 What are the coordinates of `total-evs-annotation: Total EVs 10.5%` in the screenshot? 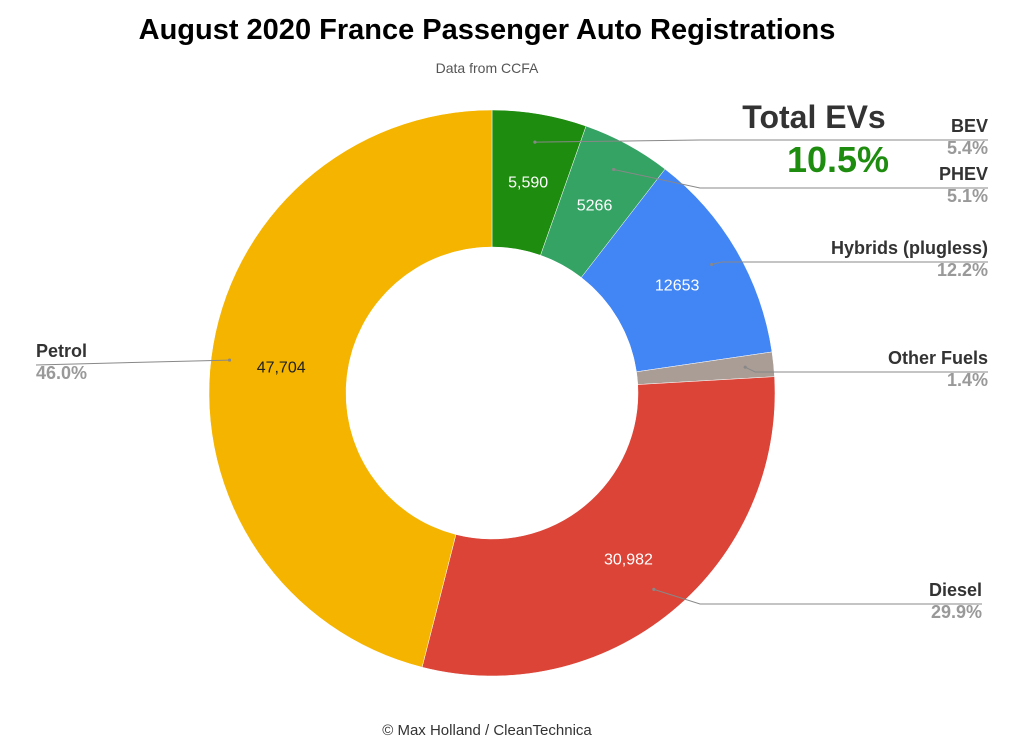 It's located at (815, 139).